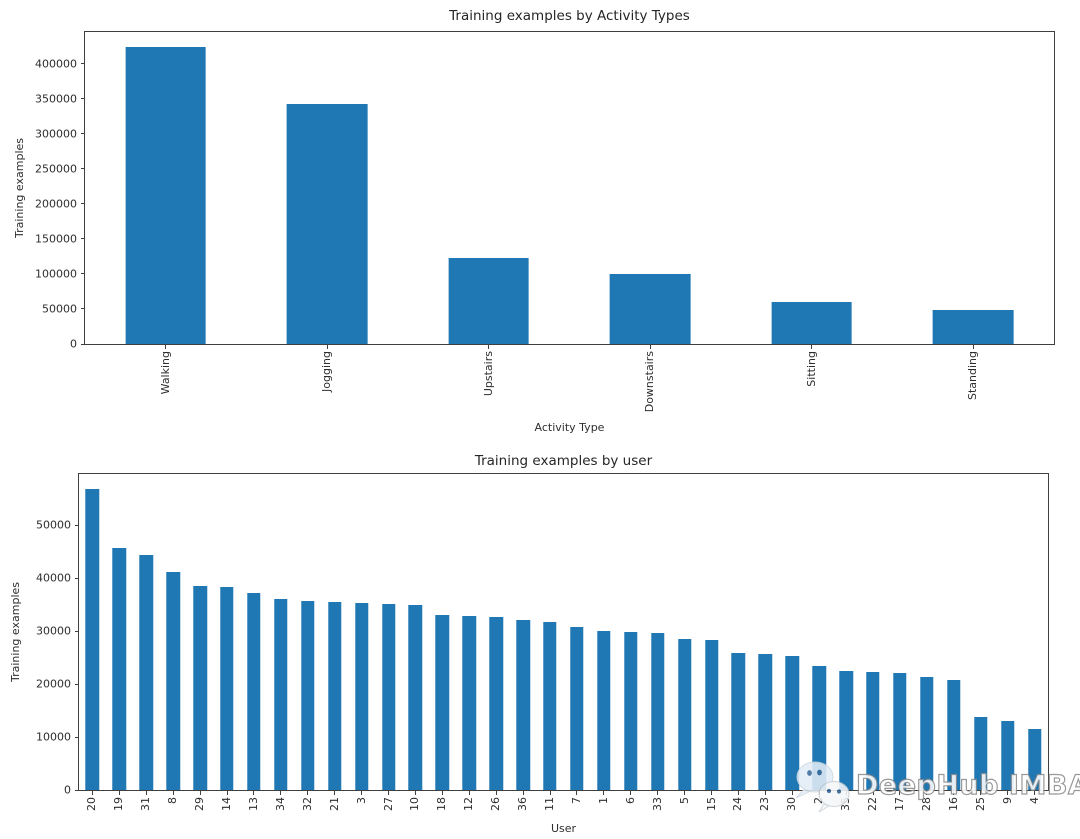  I want to click on bar-Jogging, so click(327, 224).